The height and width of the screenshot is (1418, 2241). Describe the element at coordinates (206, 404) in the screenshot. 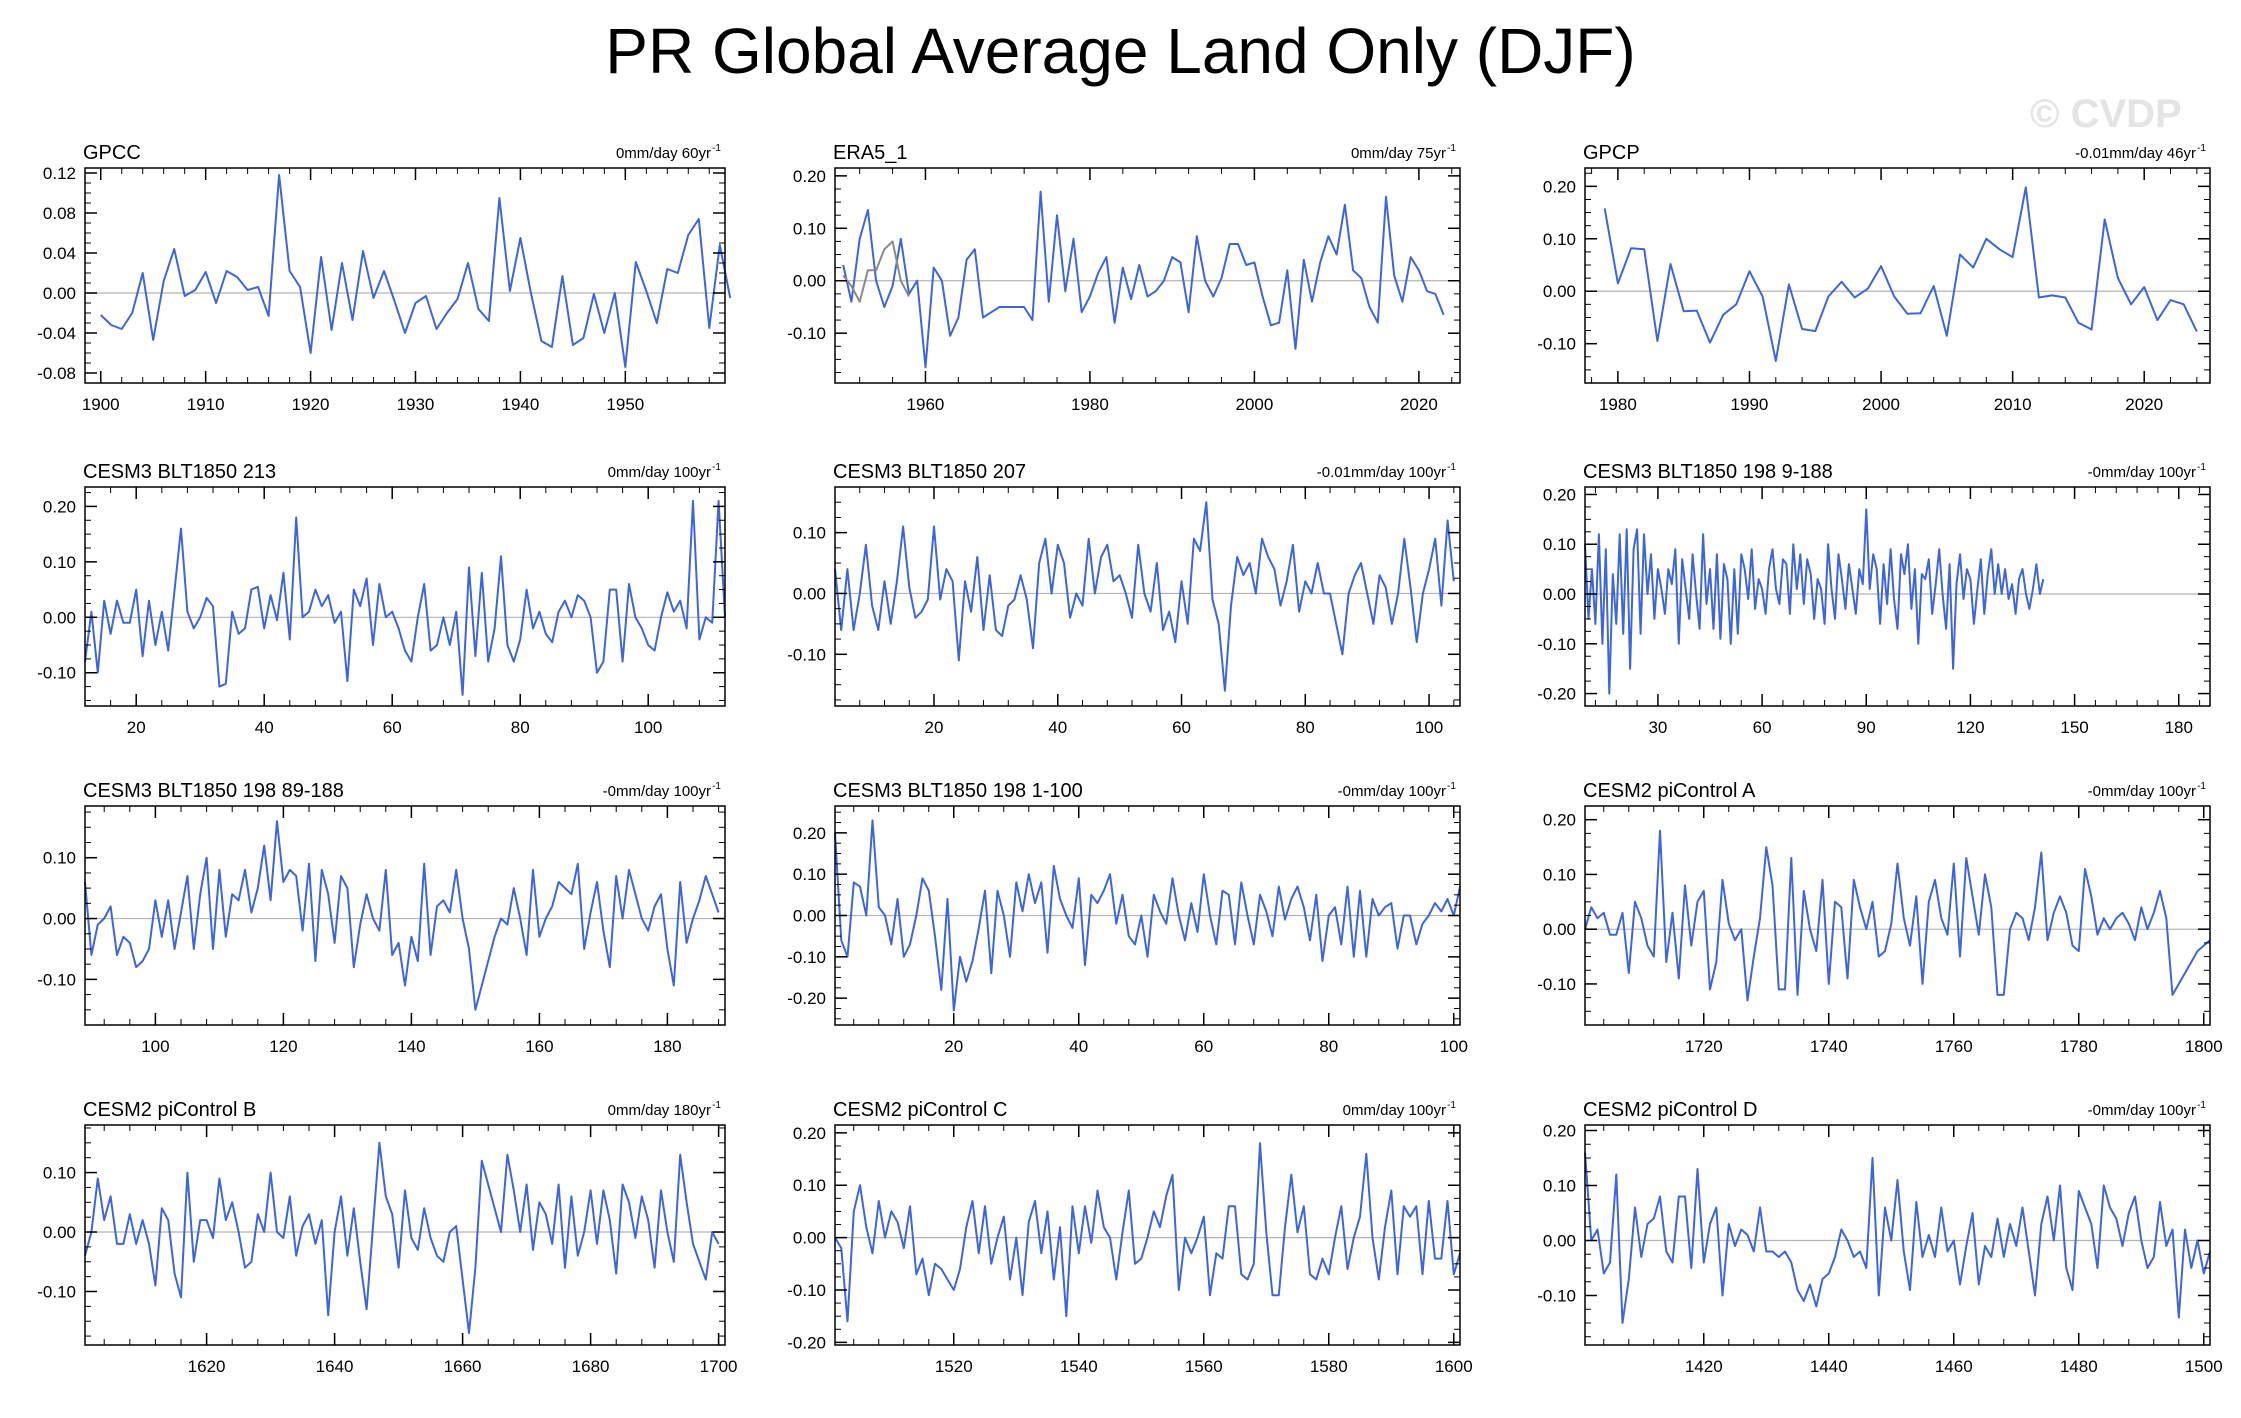

I see `x-tick-label: 1910` at that location.